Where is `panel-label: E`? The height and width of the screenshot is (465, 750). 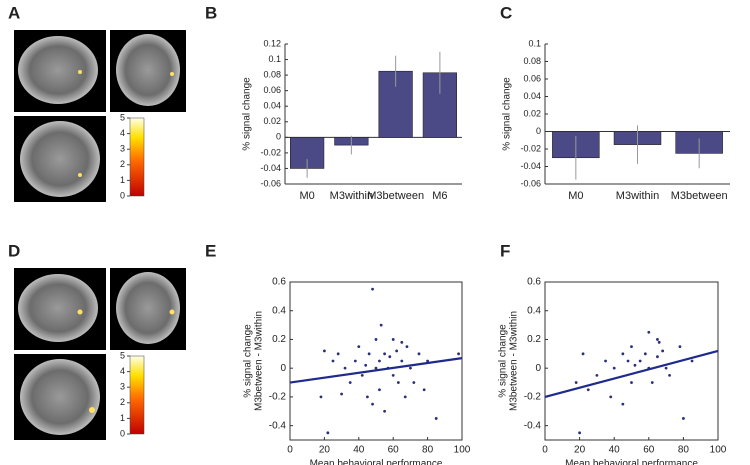
panel-label: E is located at coordinates (210, 250).